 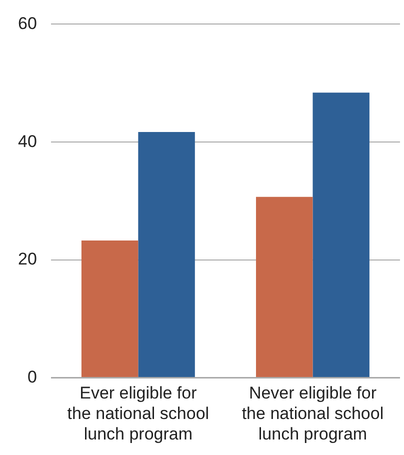 What do you see at coordinates (27, 259) in the screenshot?
I see `y-tick-label: 20` at bounding box center [27, 259].